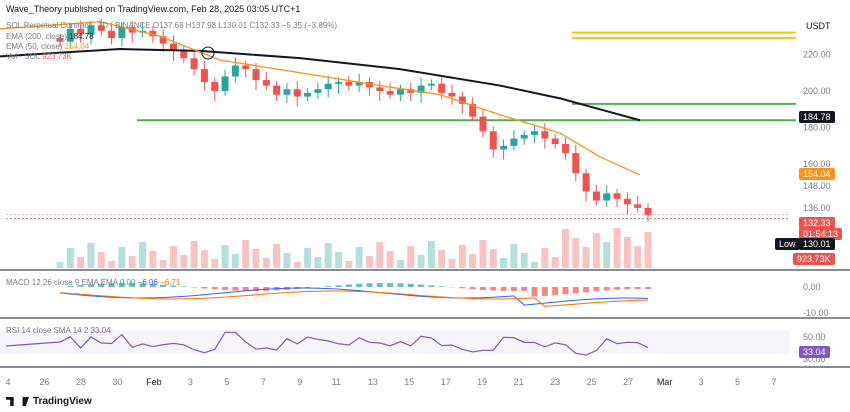 This screenshot has width=850, height=412. I want to click on rsi-axis-tick: 30.00, so click(814, 359).